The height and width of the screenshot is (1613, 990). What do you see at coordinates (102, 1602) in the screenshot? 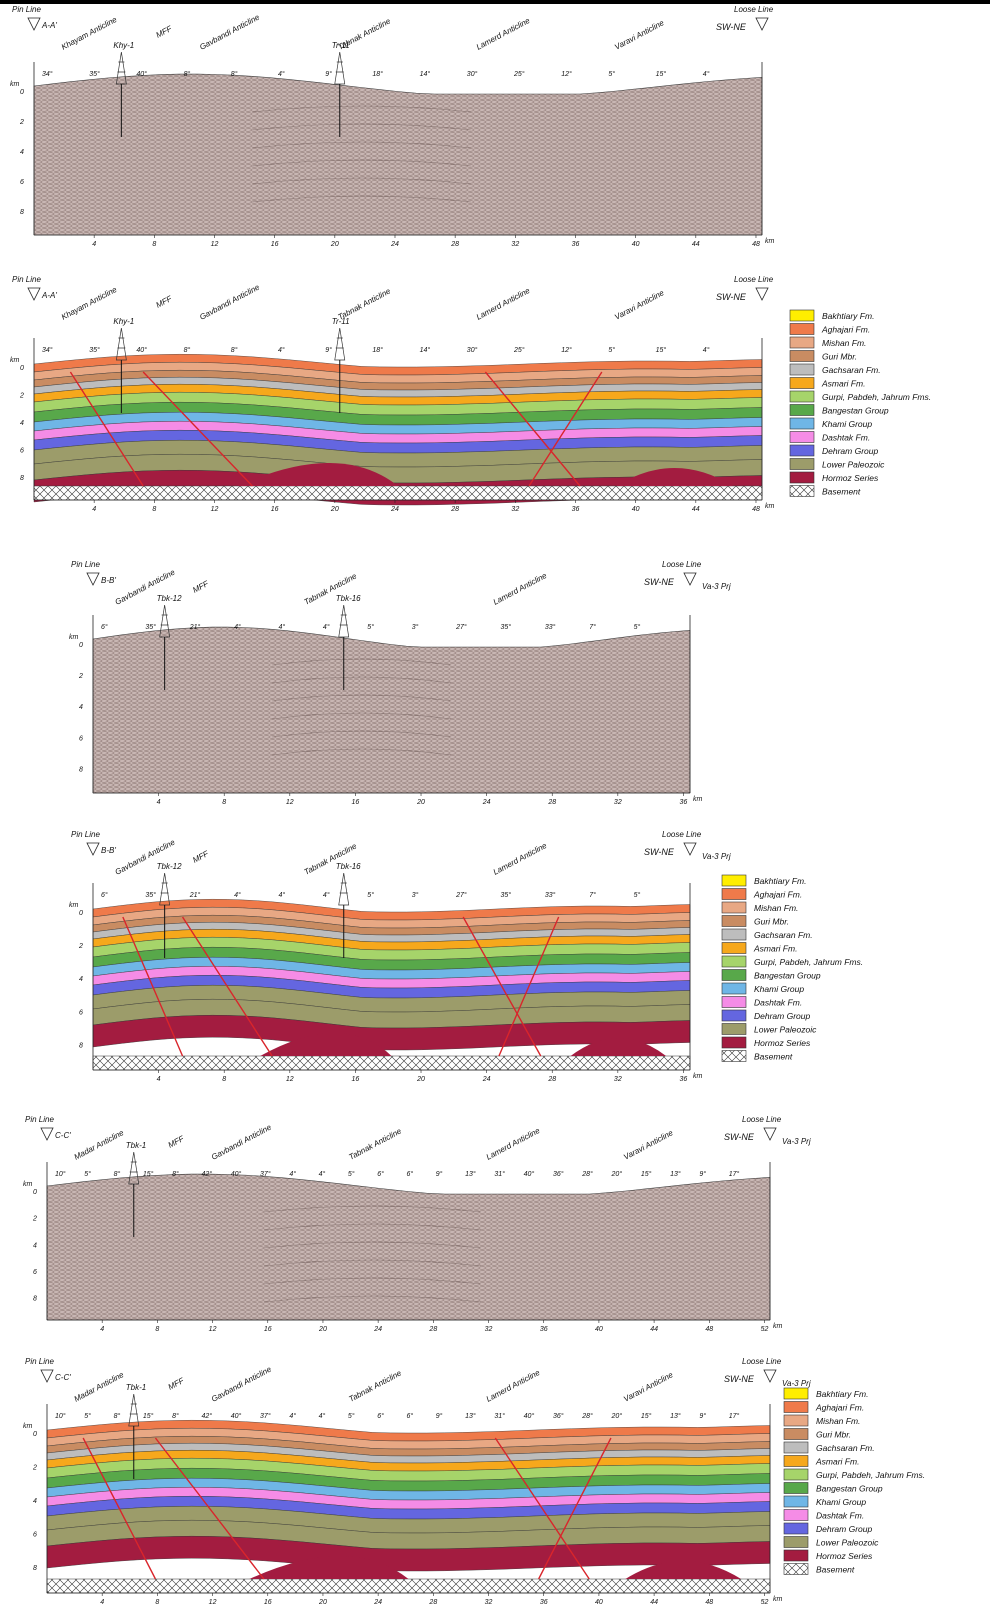
I see `distance-tick-label: 4` at bounding box center [102, 1602].